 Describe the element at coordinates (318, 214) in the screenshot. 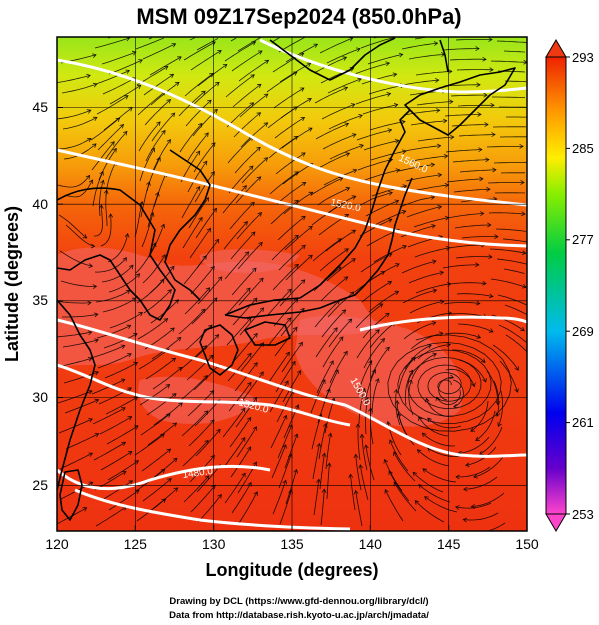

I see `honshu-coastline` at that location.